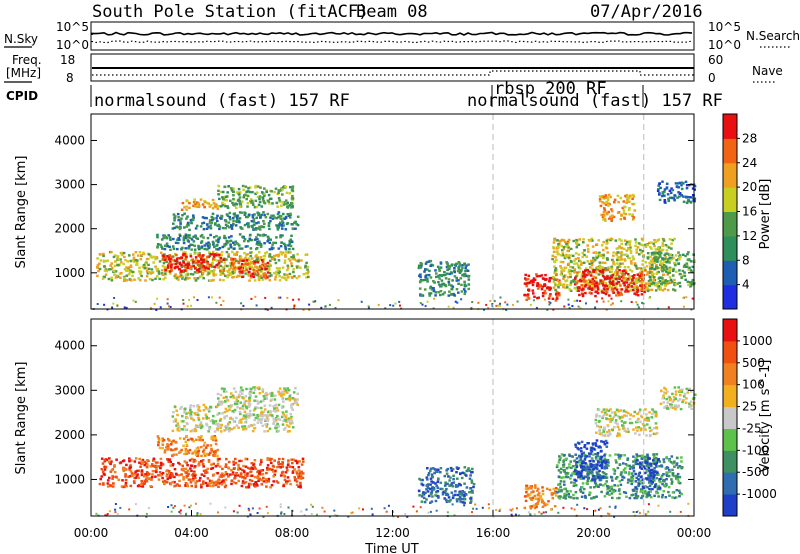 The image size is (800, 554). What do you see at coordinates (70, 78) in the screenshot?
I see `freq-tick-low: 8` at bounding box center [70, 78].